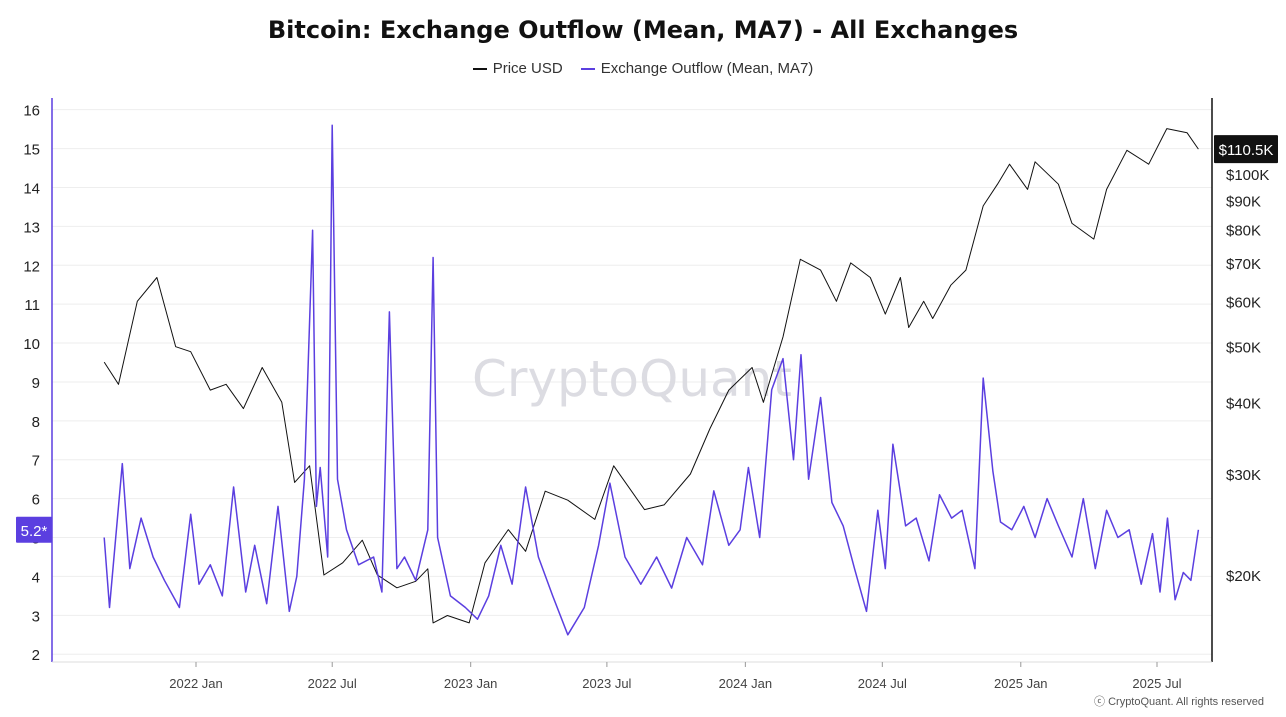 The image size is (1286, 717). Describe the element at coordinates (31, 227) in the screenshot. I see `left-tick-label: 13` at that location.